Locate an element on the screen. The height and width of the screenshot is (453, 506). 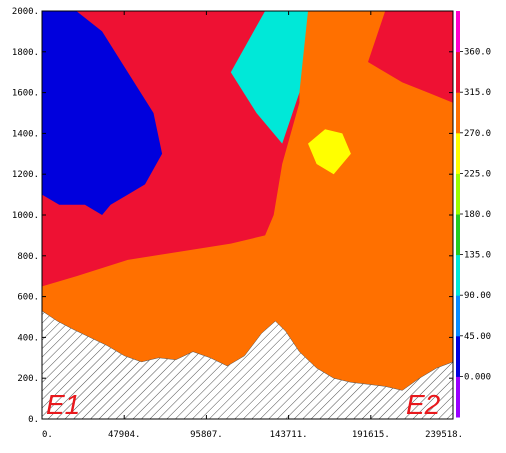
y-tick-label: 0. is located at coordinates (33, 420).